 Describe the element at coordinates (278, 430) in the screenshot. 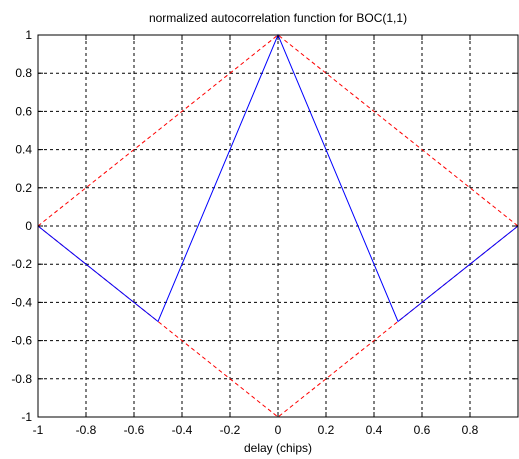

I see `x-tick-label: 0` at that location.